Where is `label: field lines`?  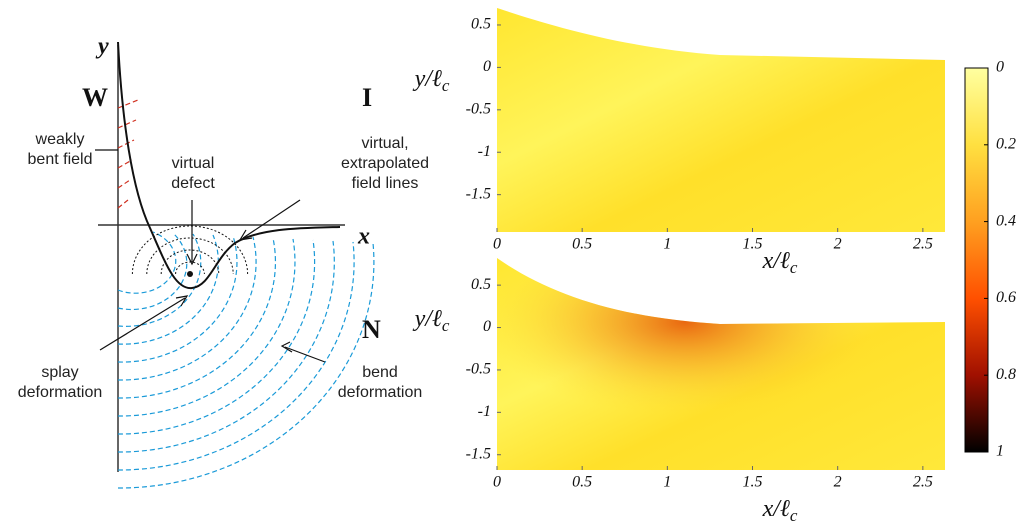
label: field lines is located at coordinates (385, 183).